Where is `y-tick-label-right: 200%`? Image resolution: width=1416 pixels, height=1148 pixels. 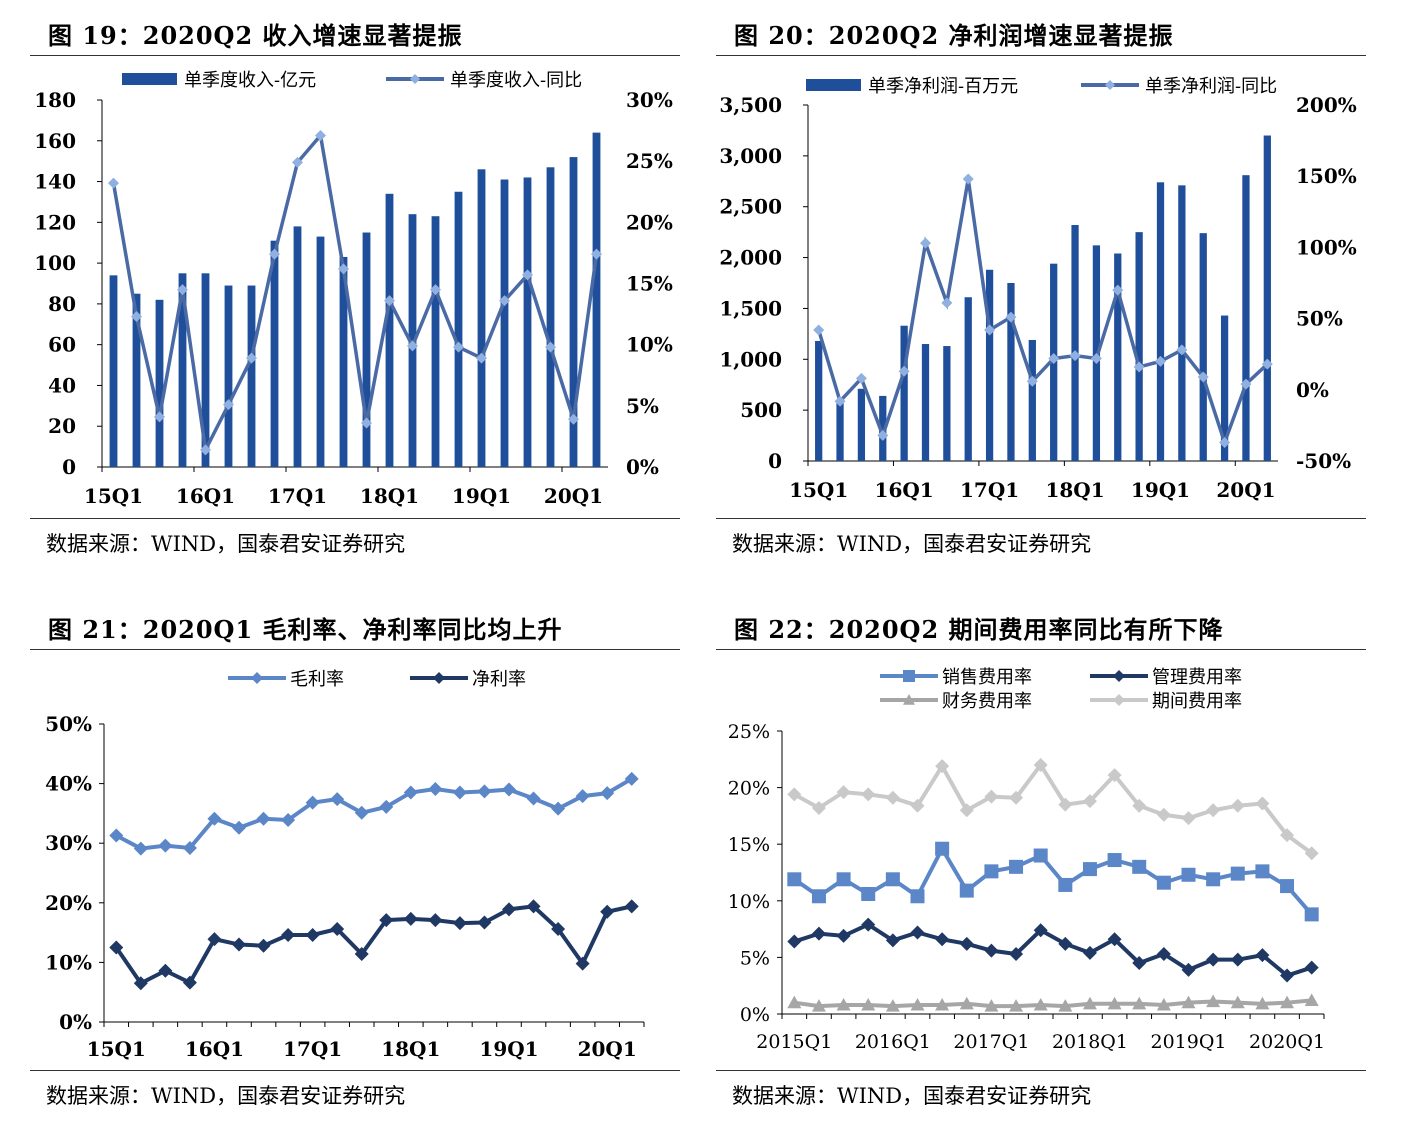
y-tick-label-right: 200% is located at coordinates (1326, 105).